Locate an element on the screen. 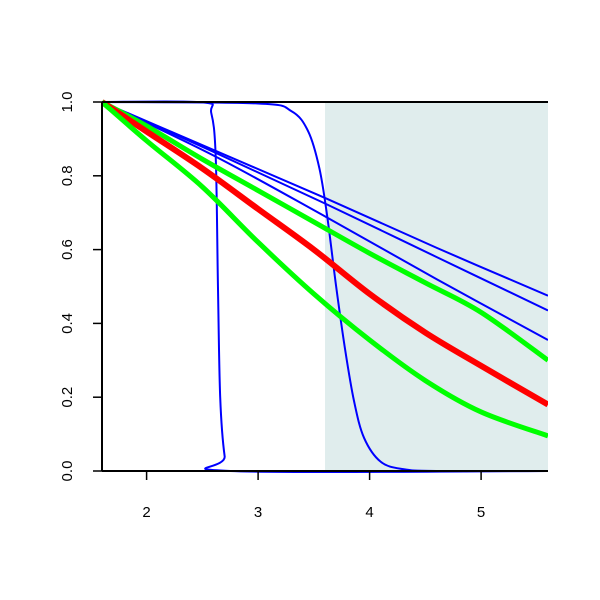  y-tick-label-4: 0.8 is located at coordinates (67, 175).